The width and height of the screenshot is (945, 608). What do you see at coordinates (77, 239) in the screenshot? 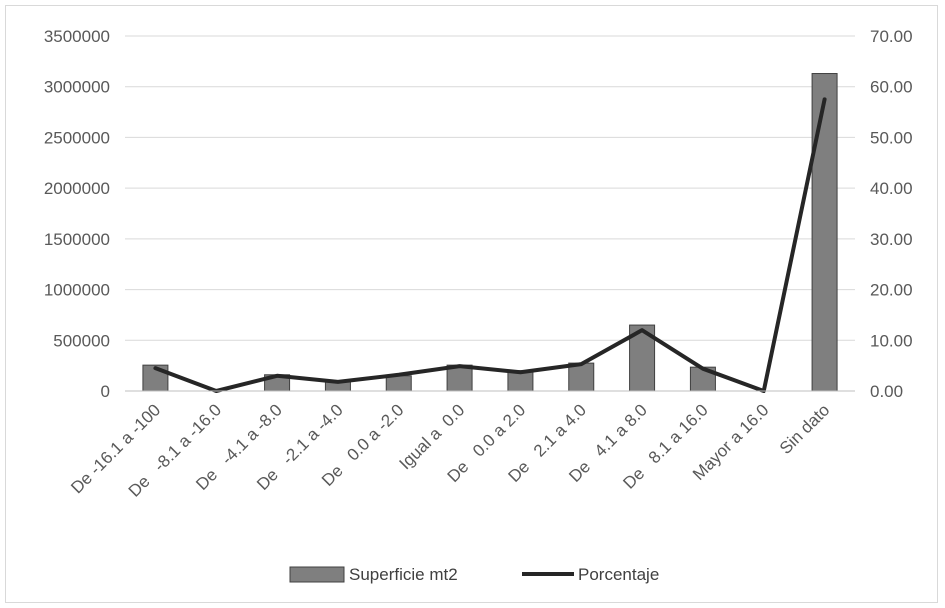
I see `left-axis-tick-label: 1500000` at bounding box center [77, 239].